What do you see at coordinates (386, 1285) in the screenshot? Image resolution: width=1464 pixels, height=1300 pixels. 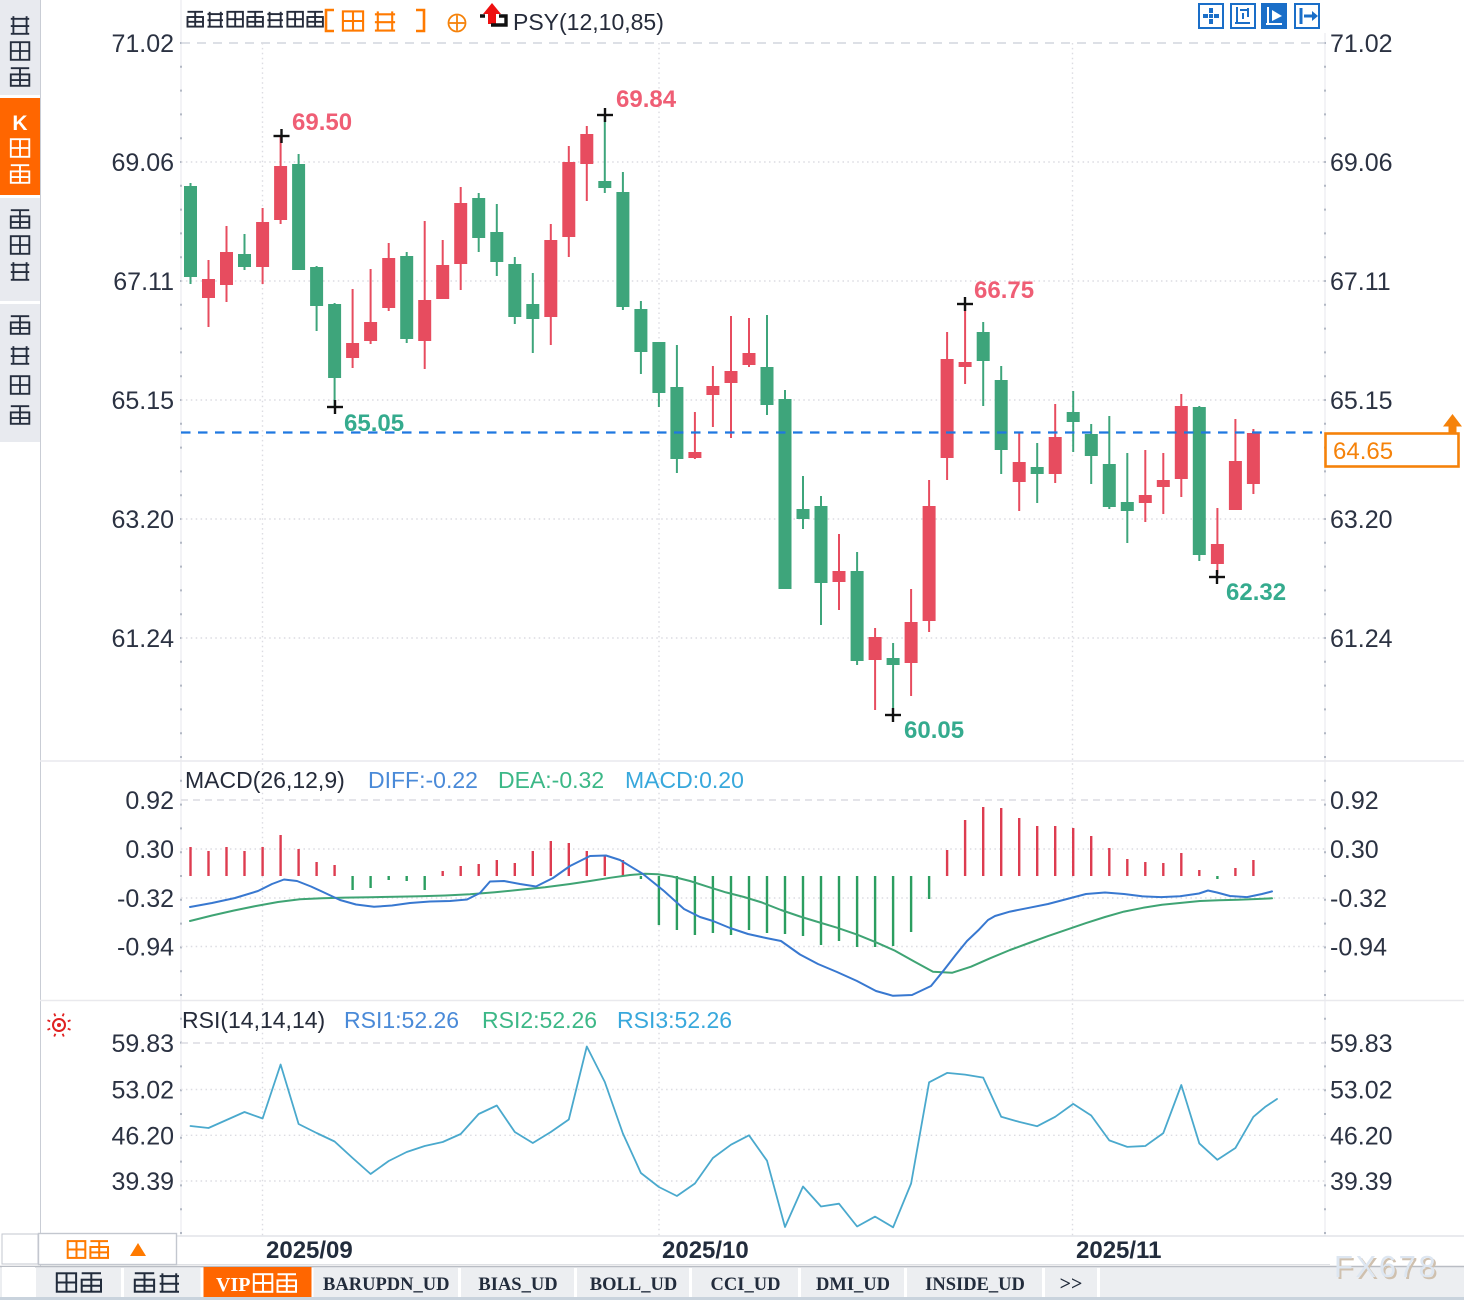 I see `svg-text: BARUPDN_UD` at bounding box center [386, 1285].